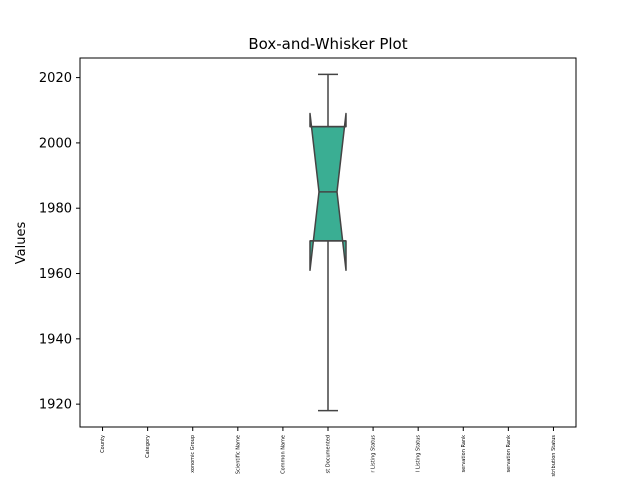 The width and height of the screenshot is (640, 480). Describe the element at coordinates (21, 243) in the screenshot. I see `y-axis-label: Values` at that location.